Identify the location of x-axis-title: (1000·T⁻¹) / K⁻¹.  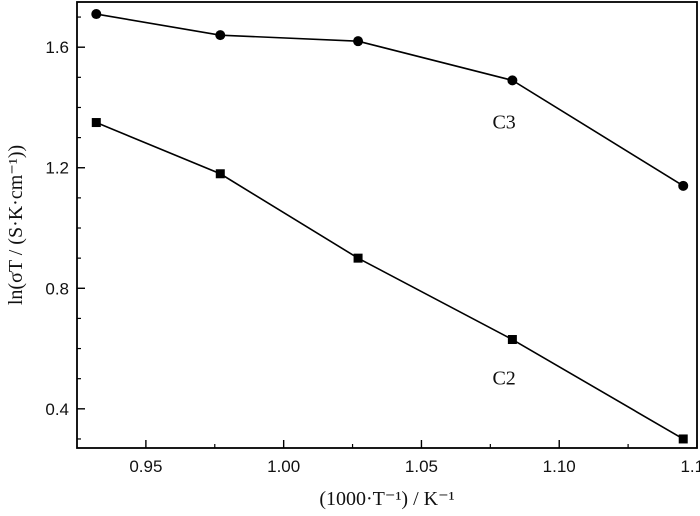
(386, 499).